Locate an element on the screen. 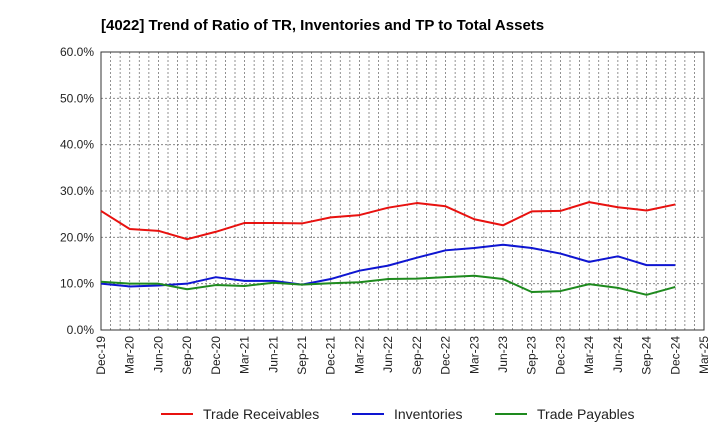  series-line-trade-payables is located at coordinates (388, 285).